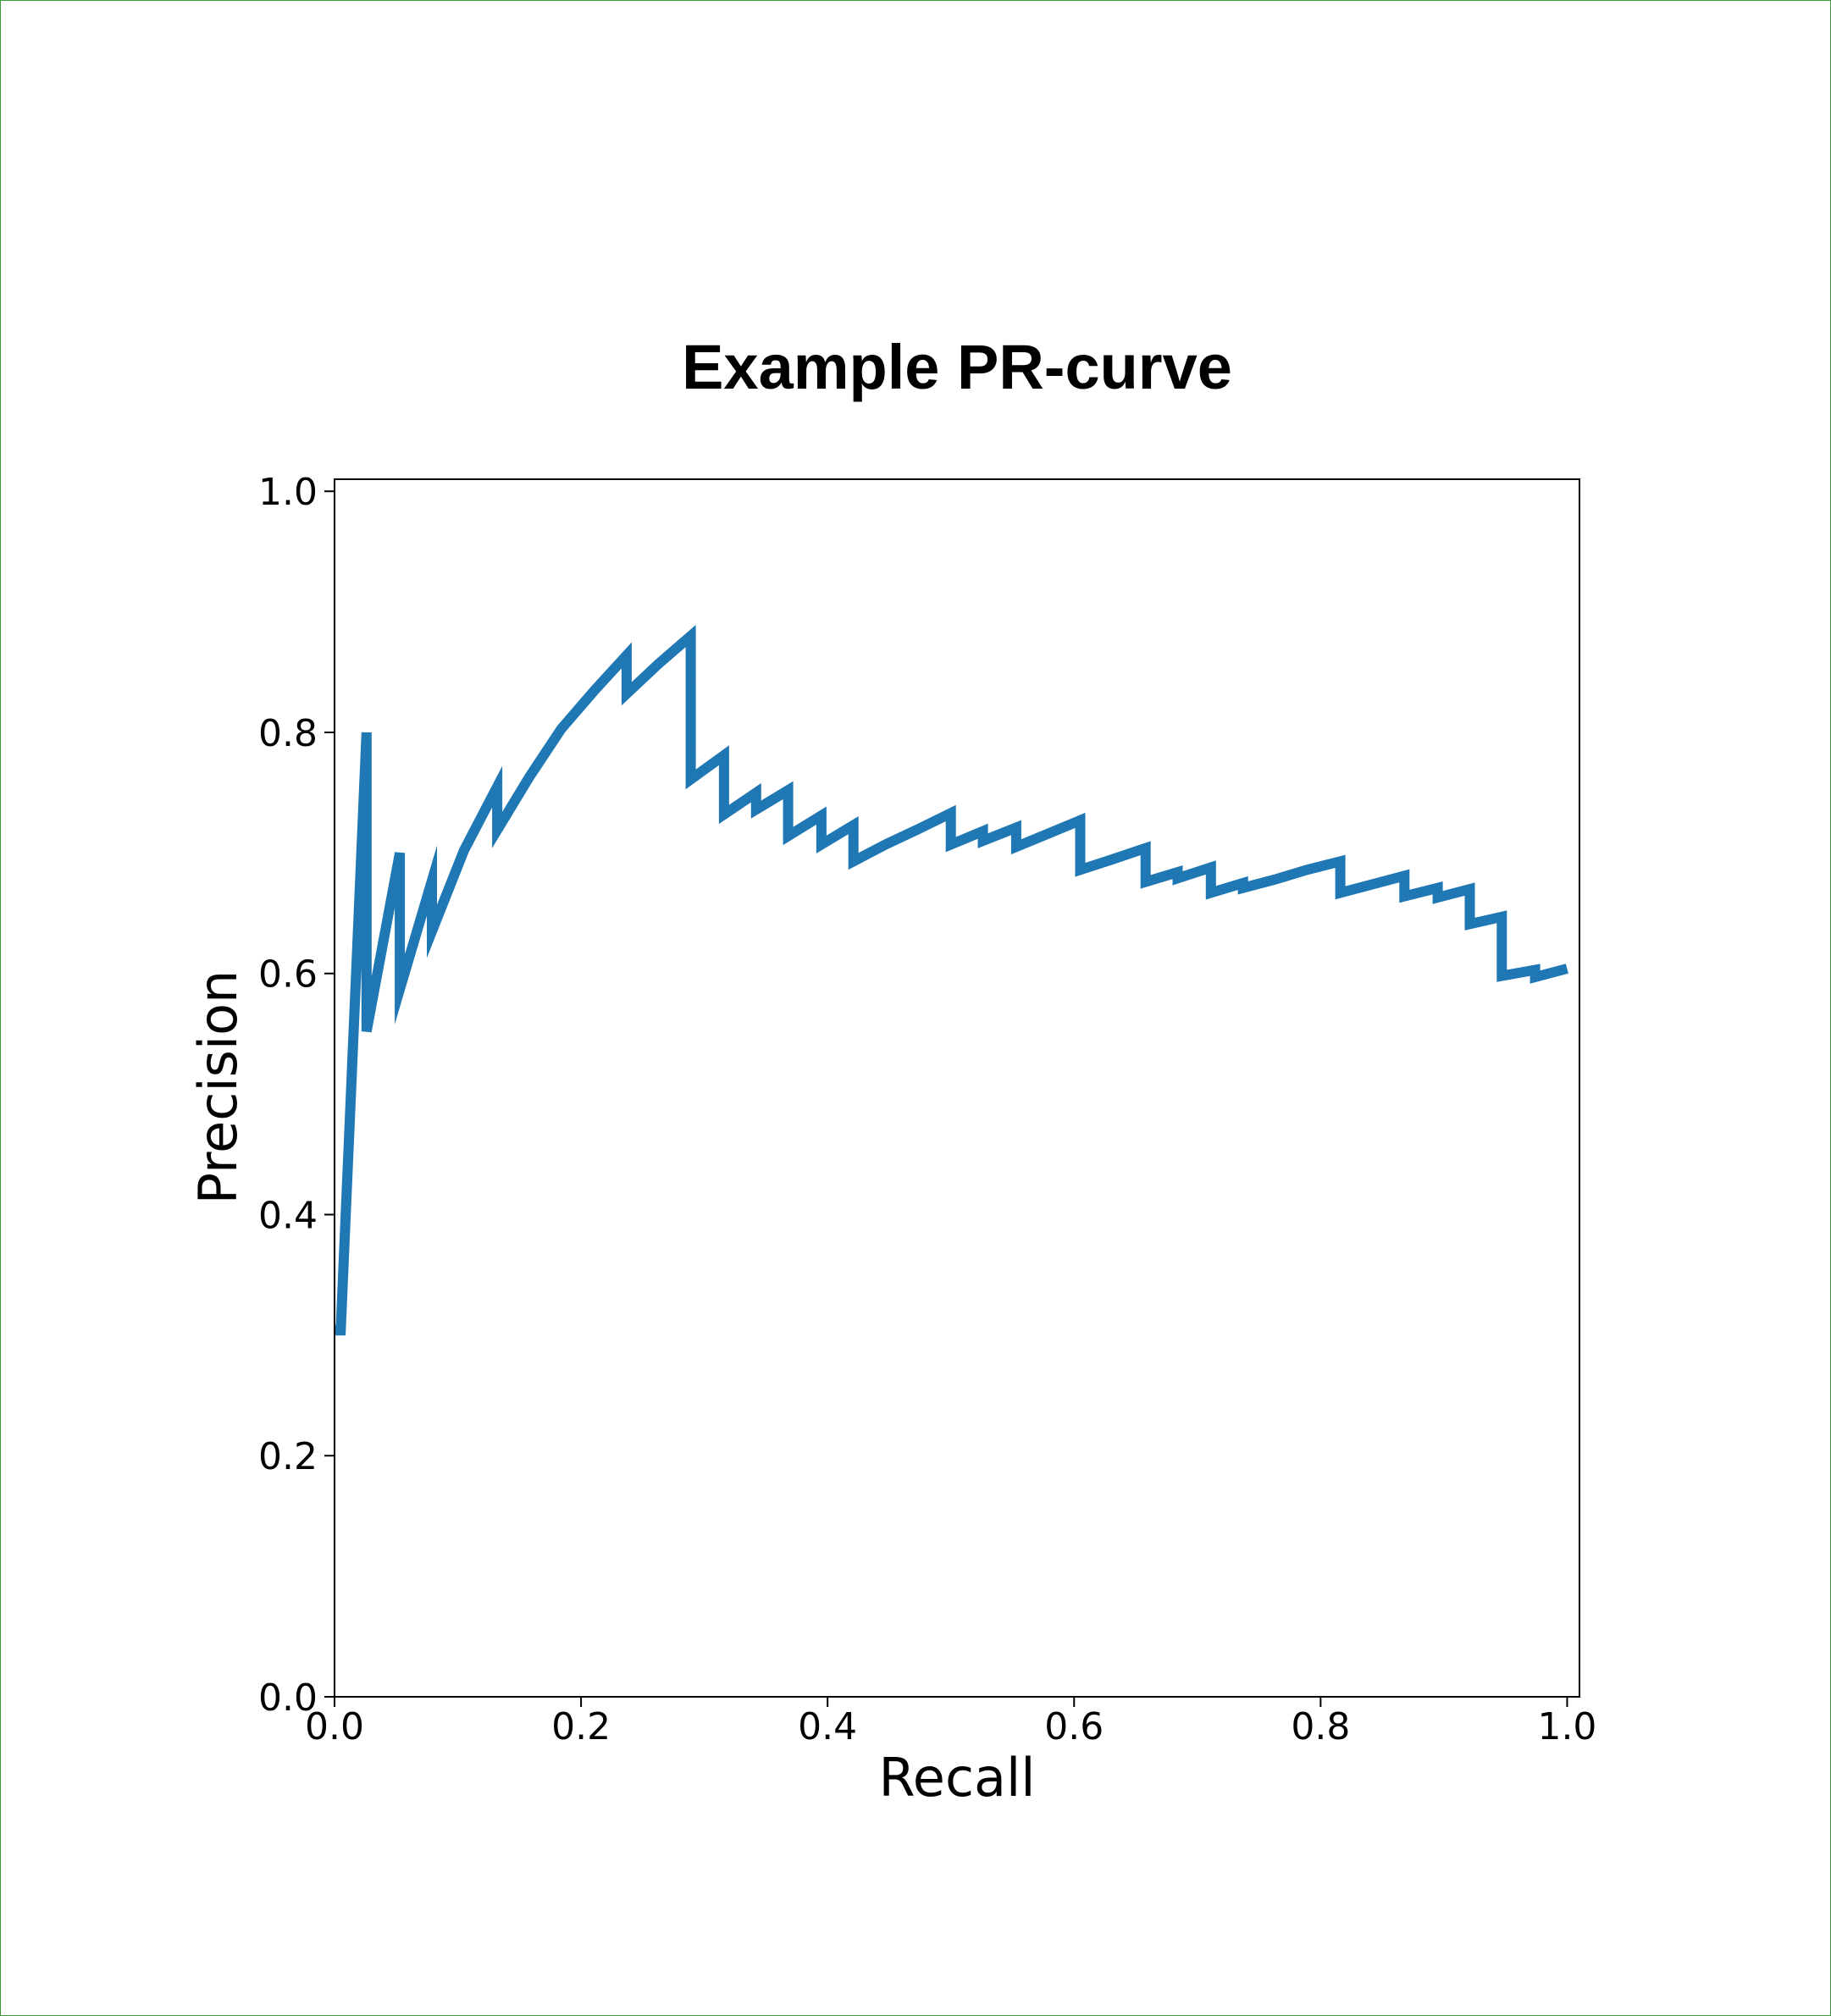 This screenshot has width=1831, height=2016. Describe the element at coordinates (288, 1698) in the screenshot. I see `y-tick-label: 0.0` at that location.